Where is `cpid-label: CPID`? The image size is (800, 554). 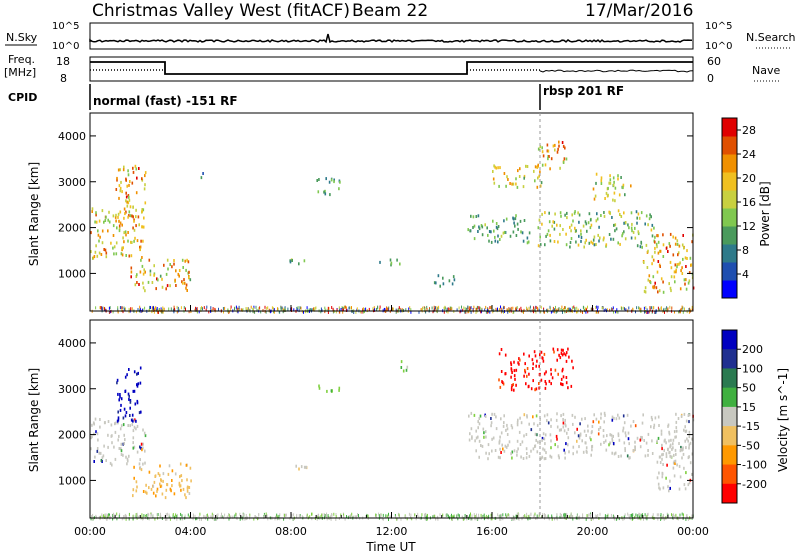
cpid-label: CPID is located at coordinates (22, 97).